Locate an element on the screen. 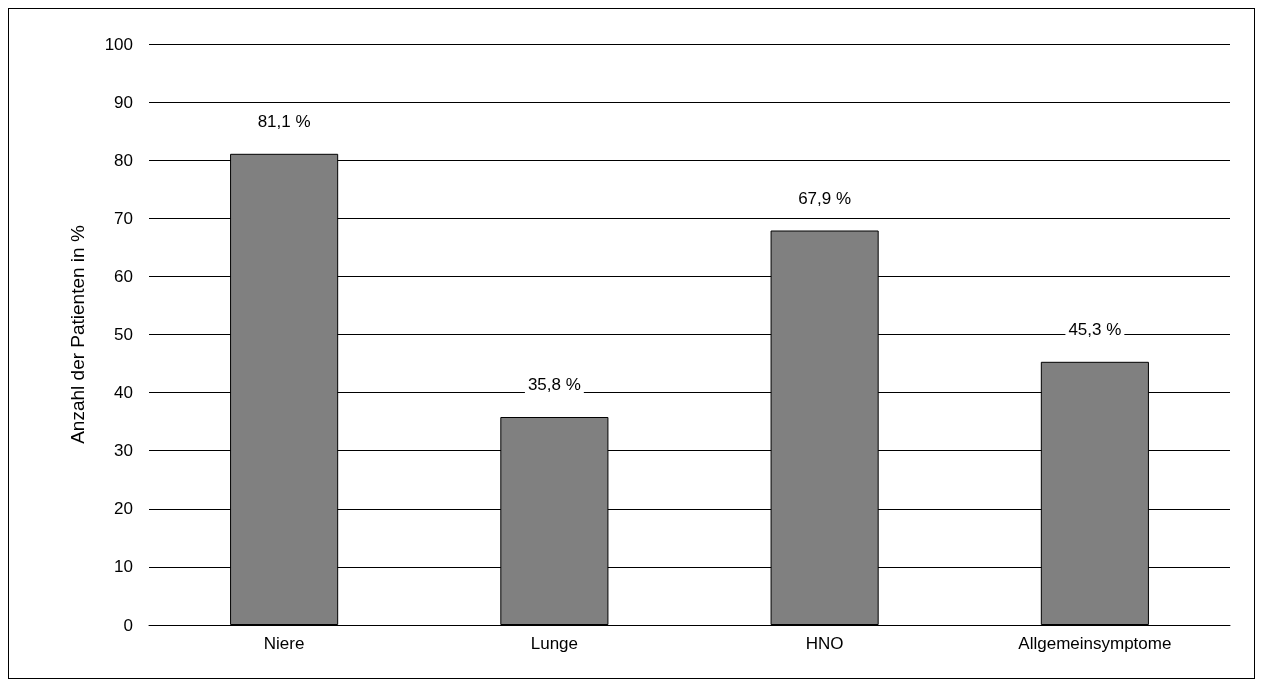  y-tick-label: 30 is located at coordinates (123, 451).